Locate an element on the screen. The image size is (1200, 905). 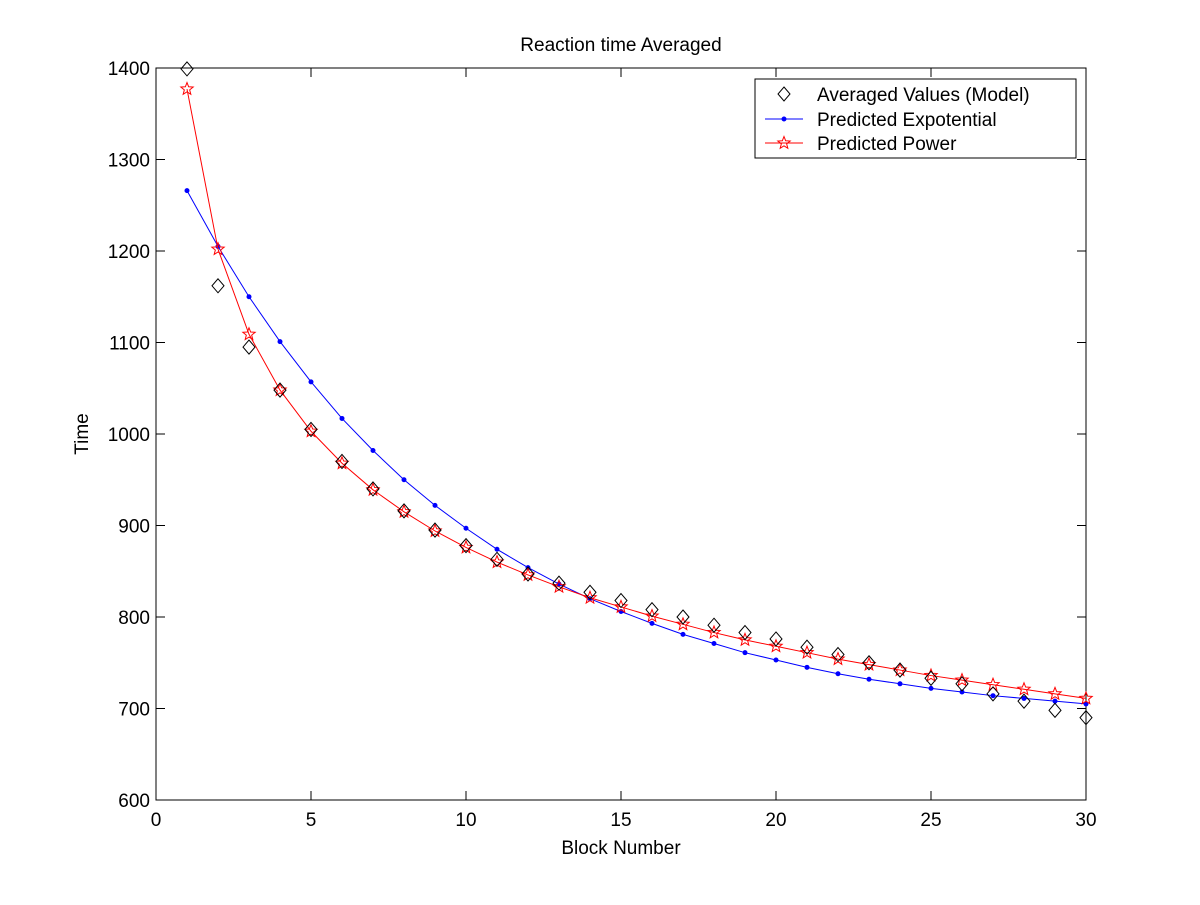
legend-label: Predicted Expotential is located at coordinates (907, 120).